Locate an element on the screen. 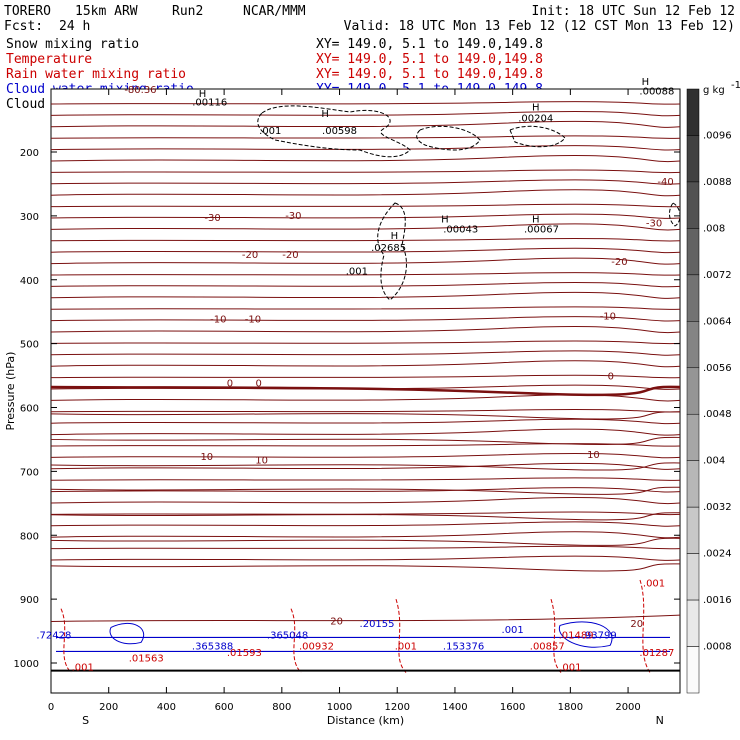 Image resolution: width=740 pixels, height=740 pixels. x-tick-label: 0 is located at coordinates (51, 707).